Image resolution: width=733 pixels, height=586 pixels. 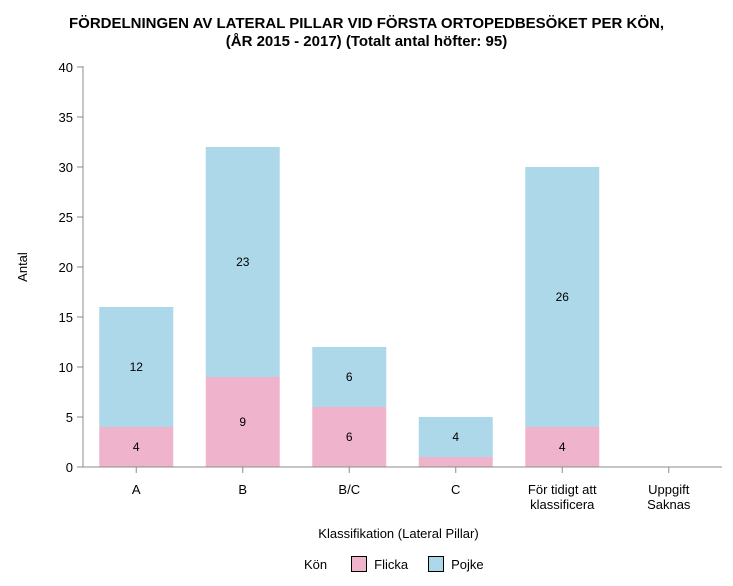 I want to click on data-label-pojke-1: 23, so click(x=243, y=262).